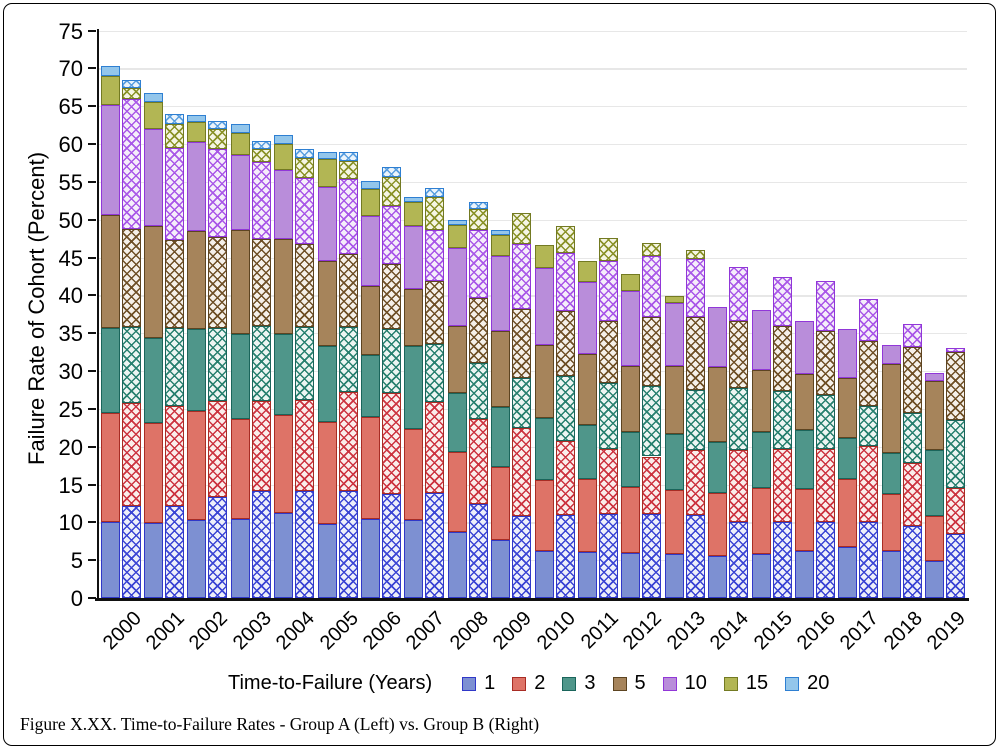 The height and width of the screenshot is (749, 999). Describe the element at coordinates (745, 683) in the screenshot. I see `legend-item: 15` at that location.